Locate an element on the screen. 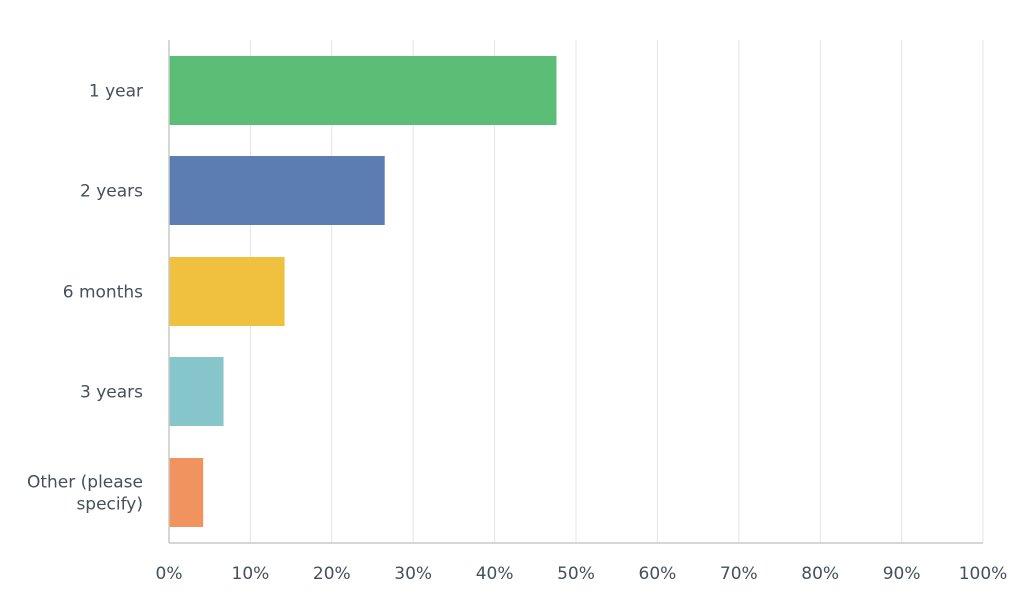  category-label: 1 year is located at coordinates (116, 92).